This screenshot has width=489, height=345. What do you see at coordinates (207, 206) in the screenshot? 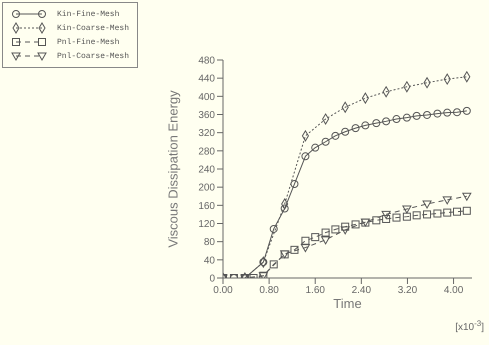
I see `y-tick-label: 160` at bounding box center [207, 206].